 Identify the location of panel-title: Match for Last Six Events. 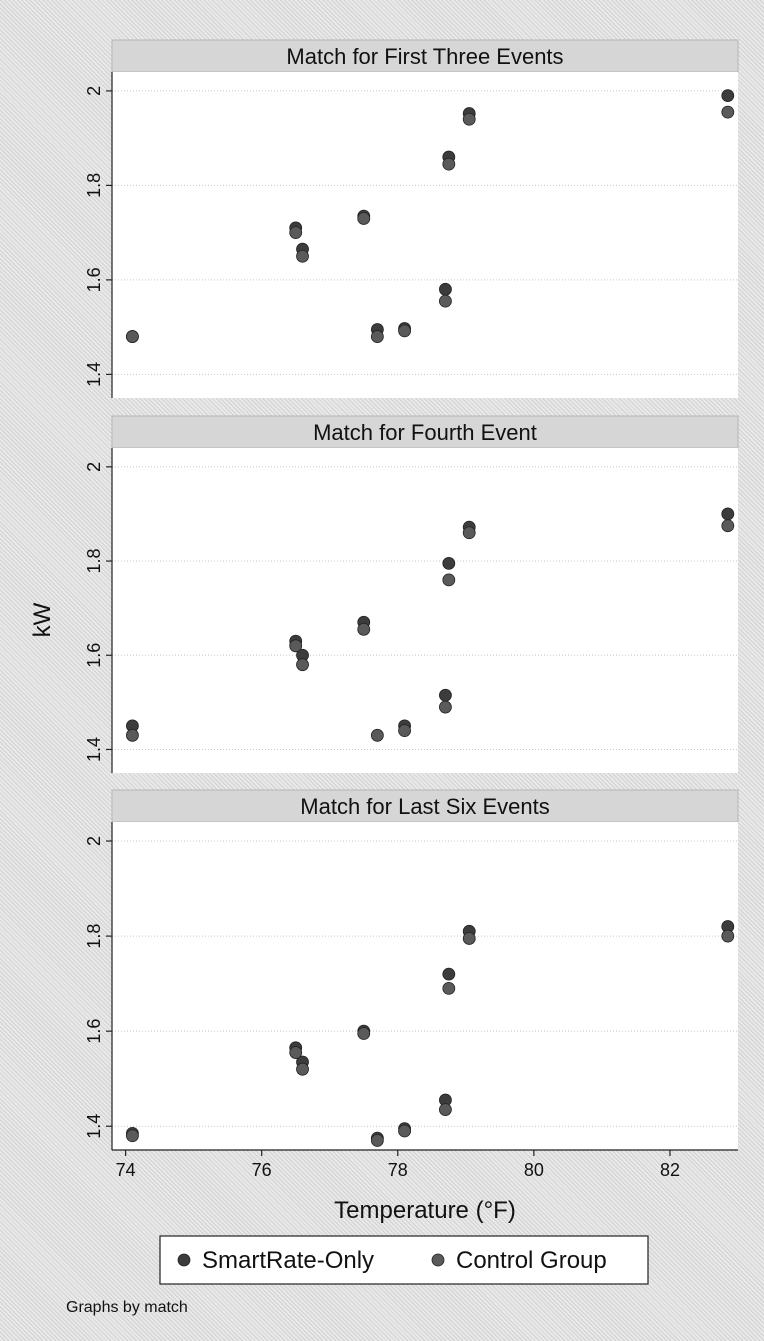
(424, 806).